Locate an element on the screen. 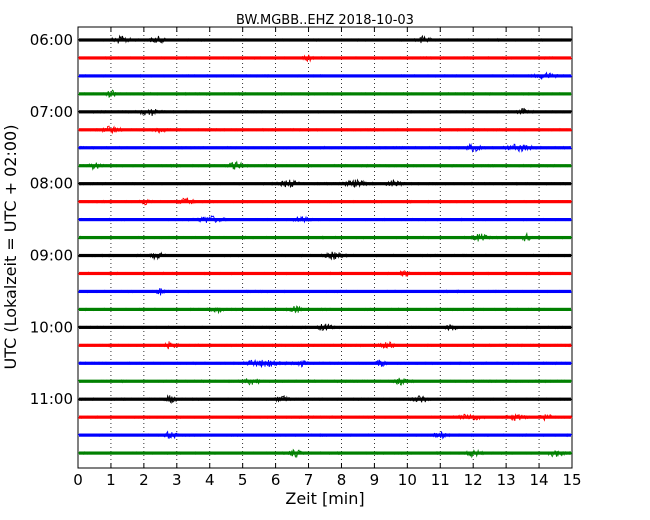  x-tick-label: 11 is located at coordinates (440, 480).